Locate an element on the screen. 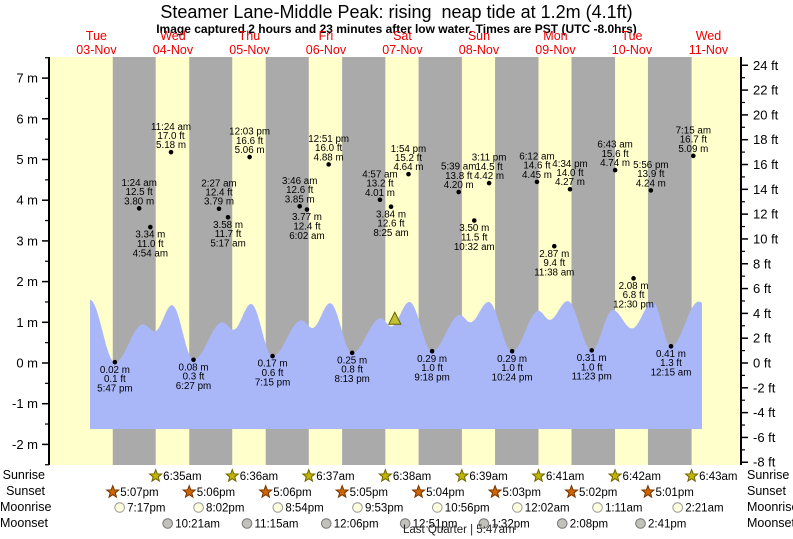  left-axis-tick-label: 6 m is located at coordinates (27, 118).